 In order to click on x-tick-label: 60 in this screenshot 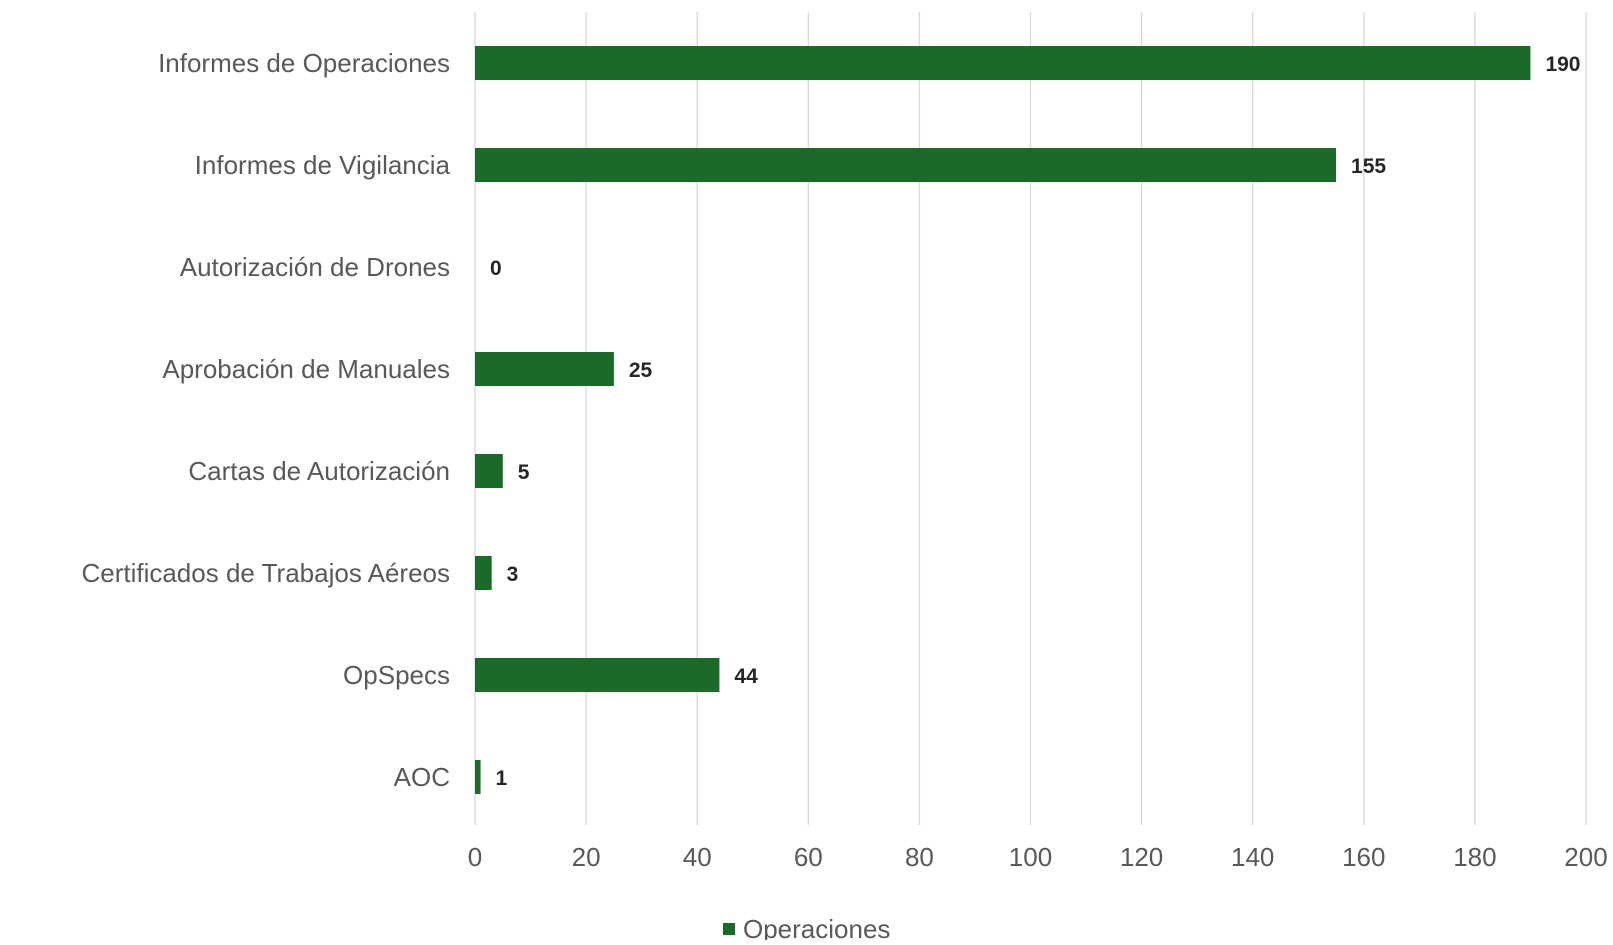, I will do `click(808, 857)`.